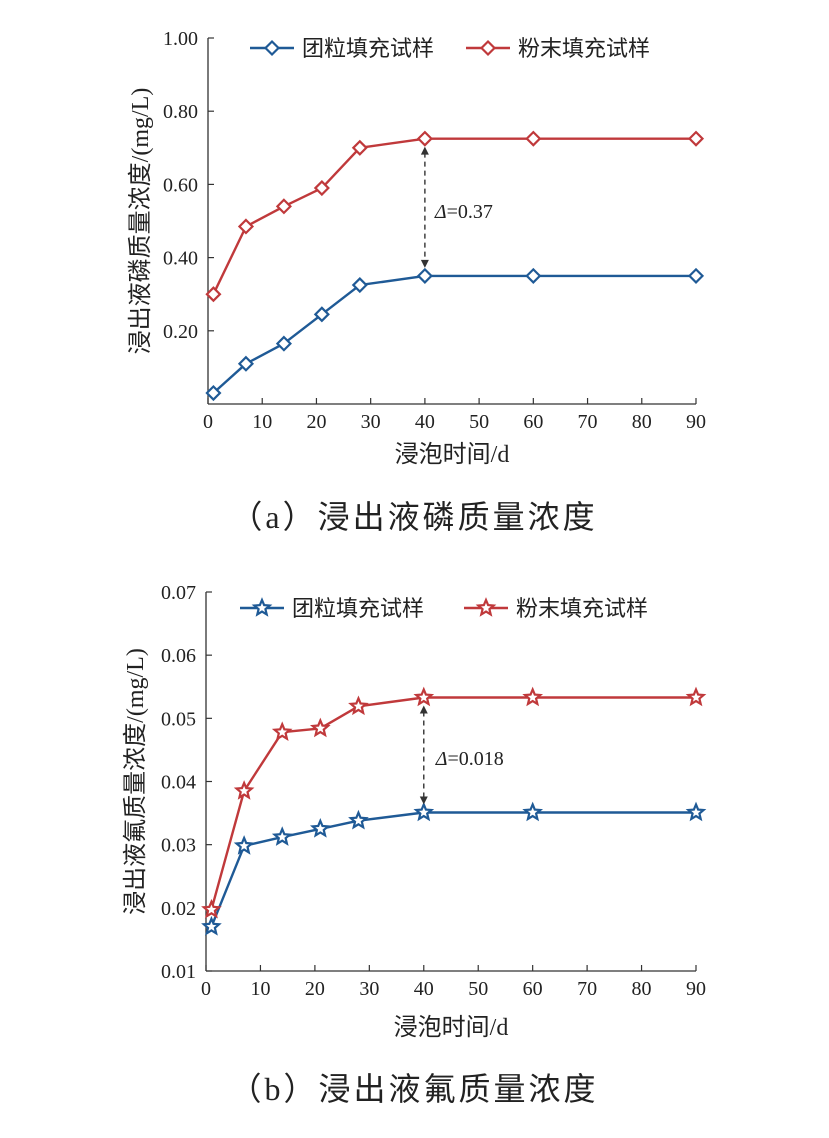 The height and width of the screenshot is (1138, 829). I want to click on y-tick-label: 0.02, so click(178, 909).